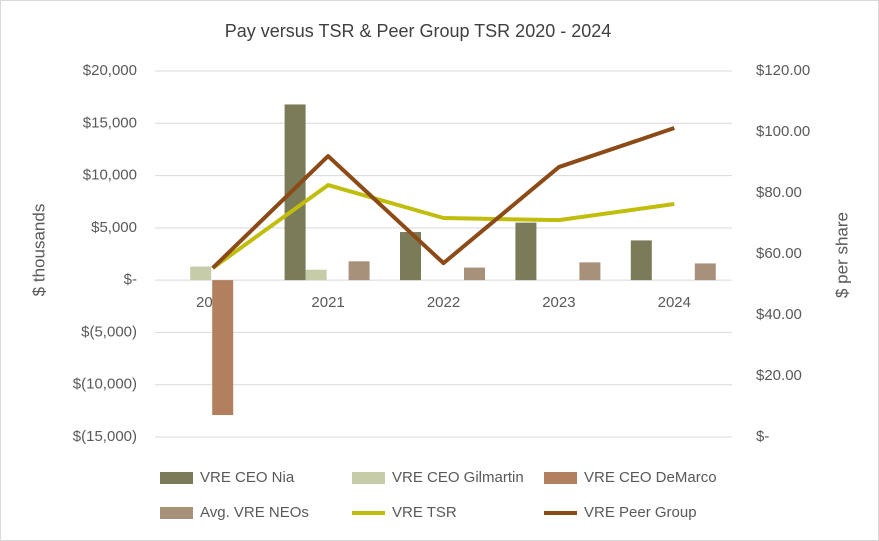 Image resolution: width=879 pixels, height=541 pixels. I want to click on legend-label: VRE TSR, so click(424, 512).